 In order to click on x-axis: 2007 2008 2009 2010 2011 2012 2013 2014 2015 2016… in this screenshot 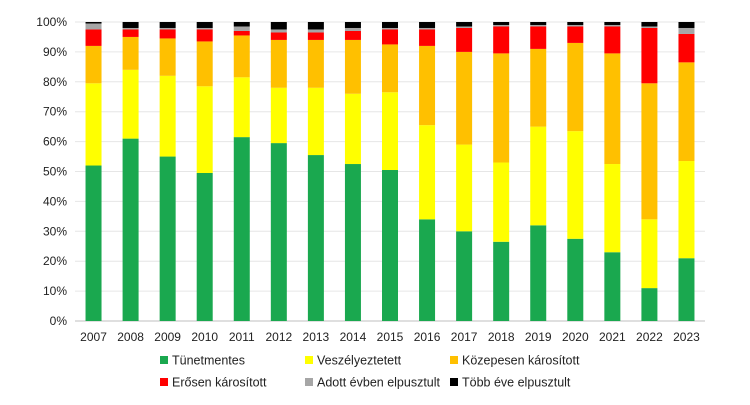, I will do `click(390, 337)`.